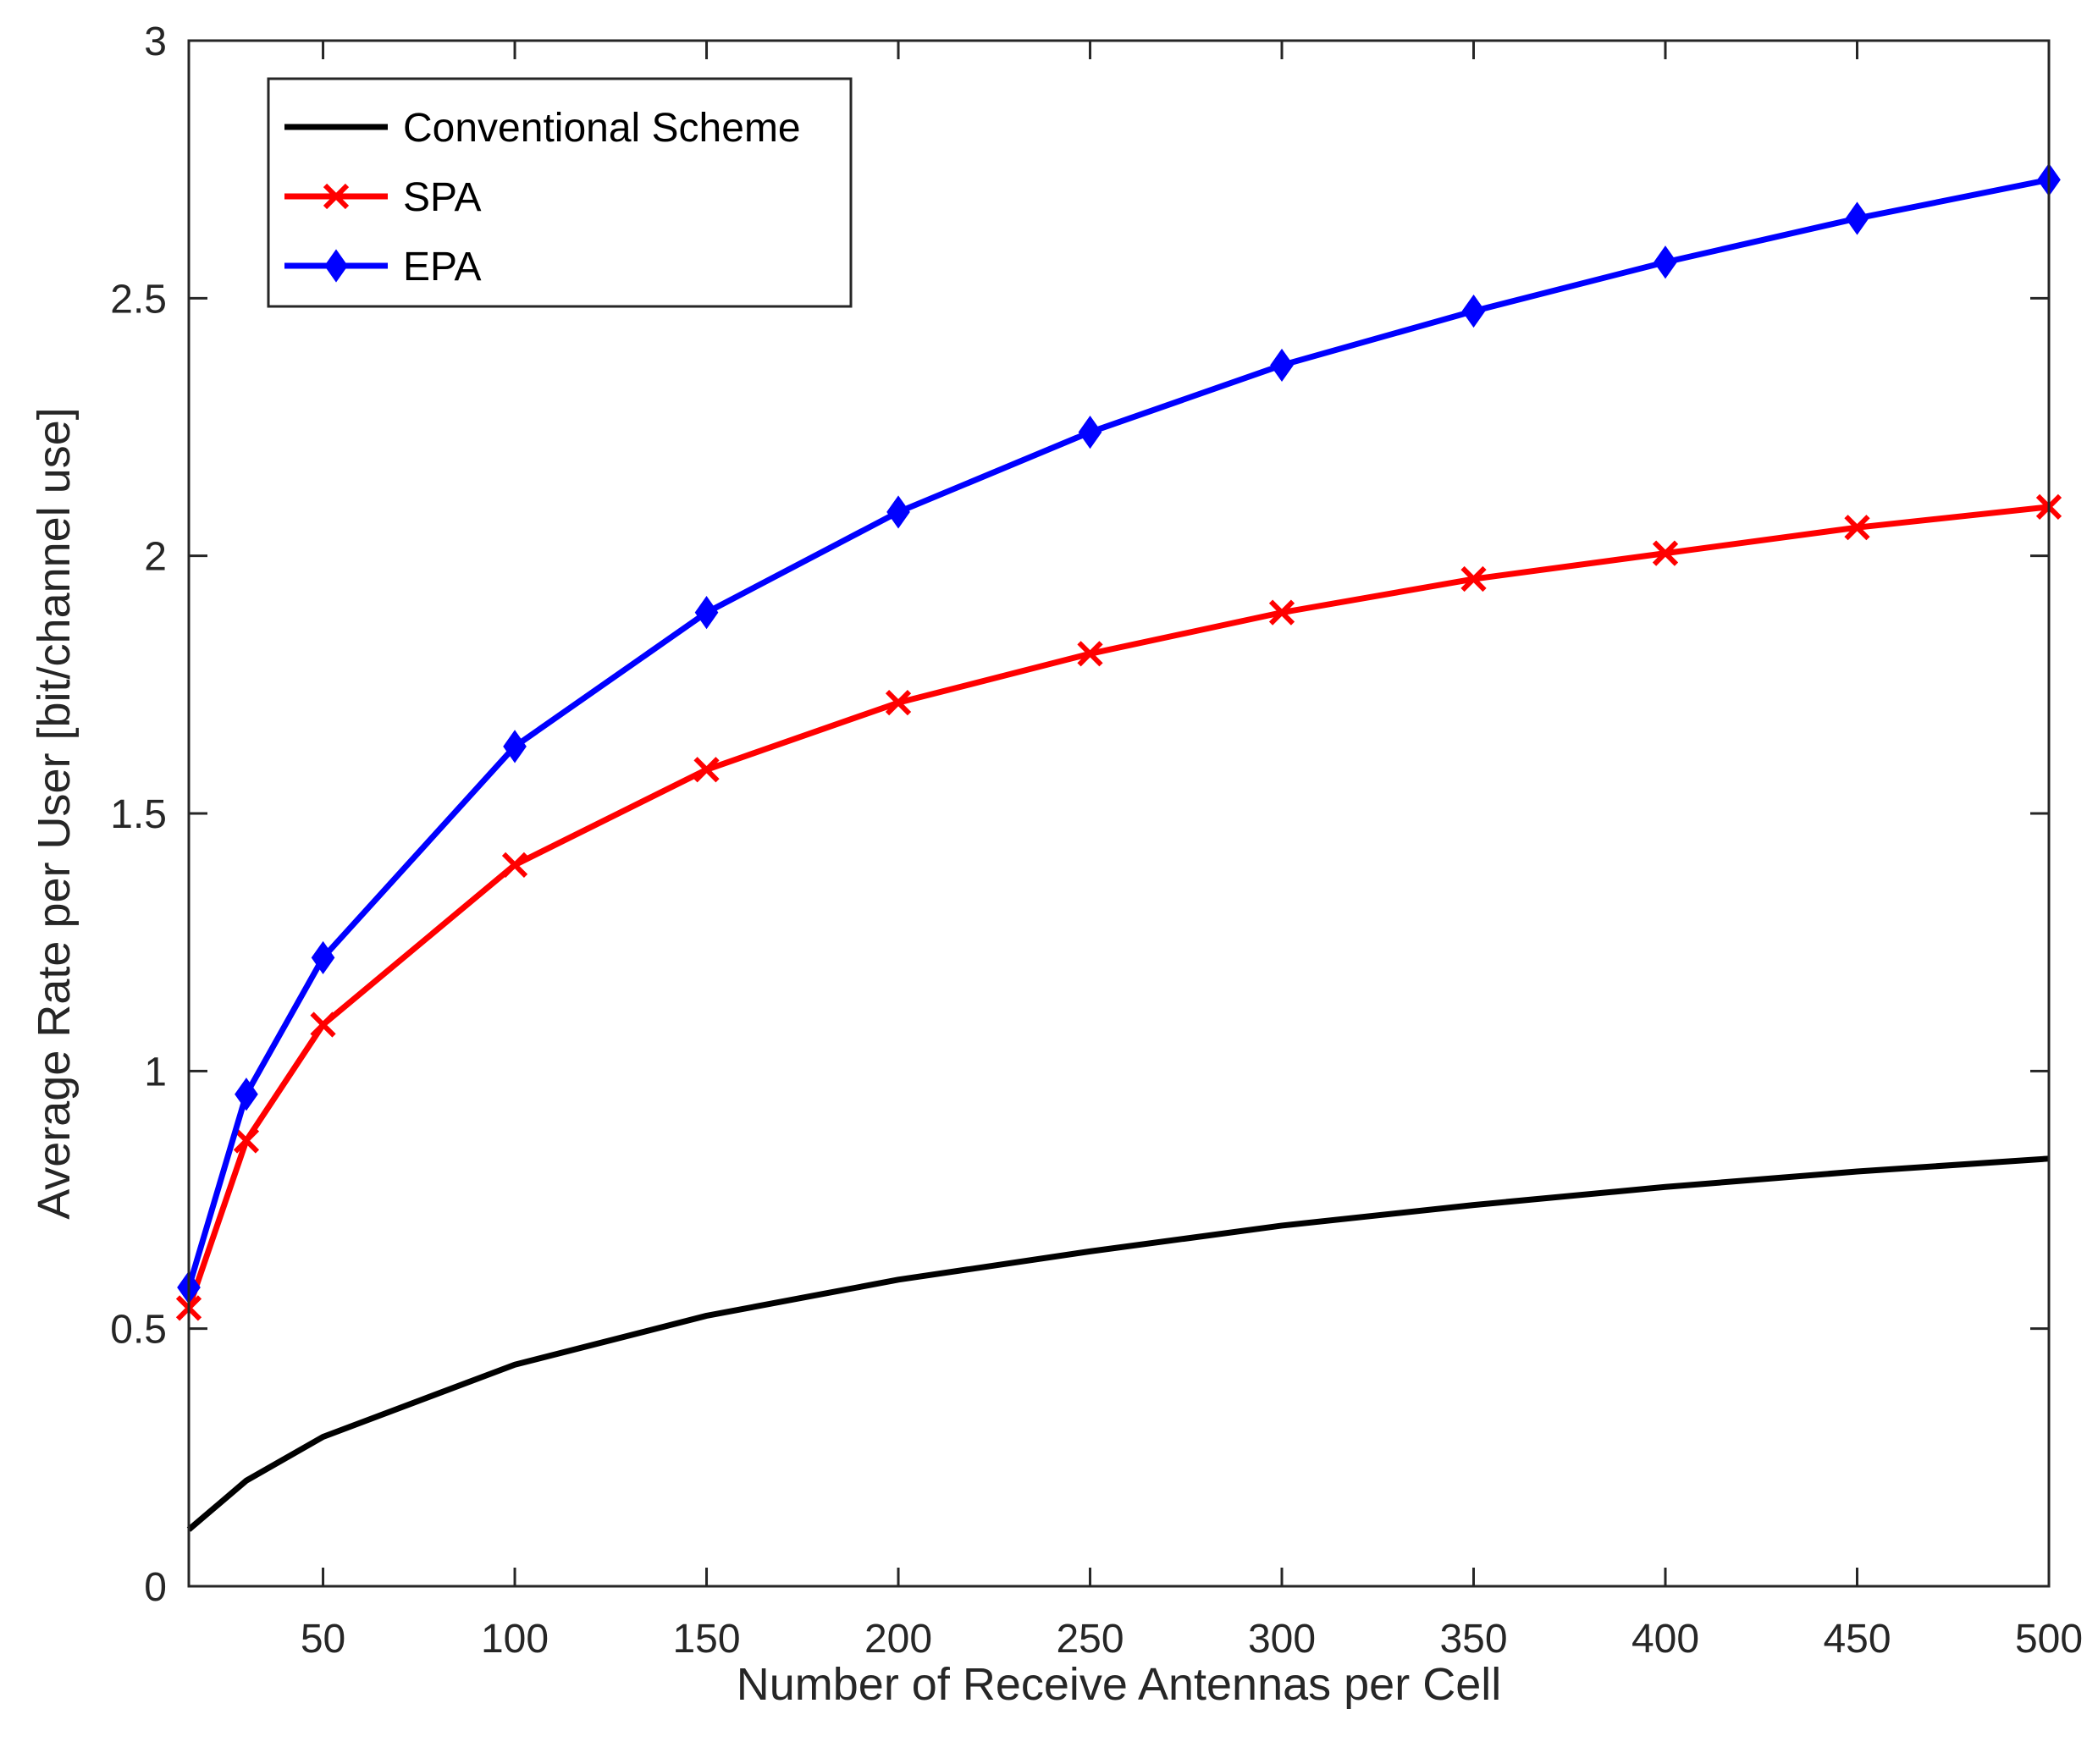 This screenshot has width=2098, height=1764. Describe the element at coordinates (155, 557) in the screenshot. I see `y-tick-label: 2` at that location.